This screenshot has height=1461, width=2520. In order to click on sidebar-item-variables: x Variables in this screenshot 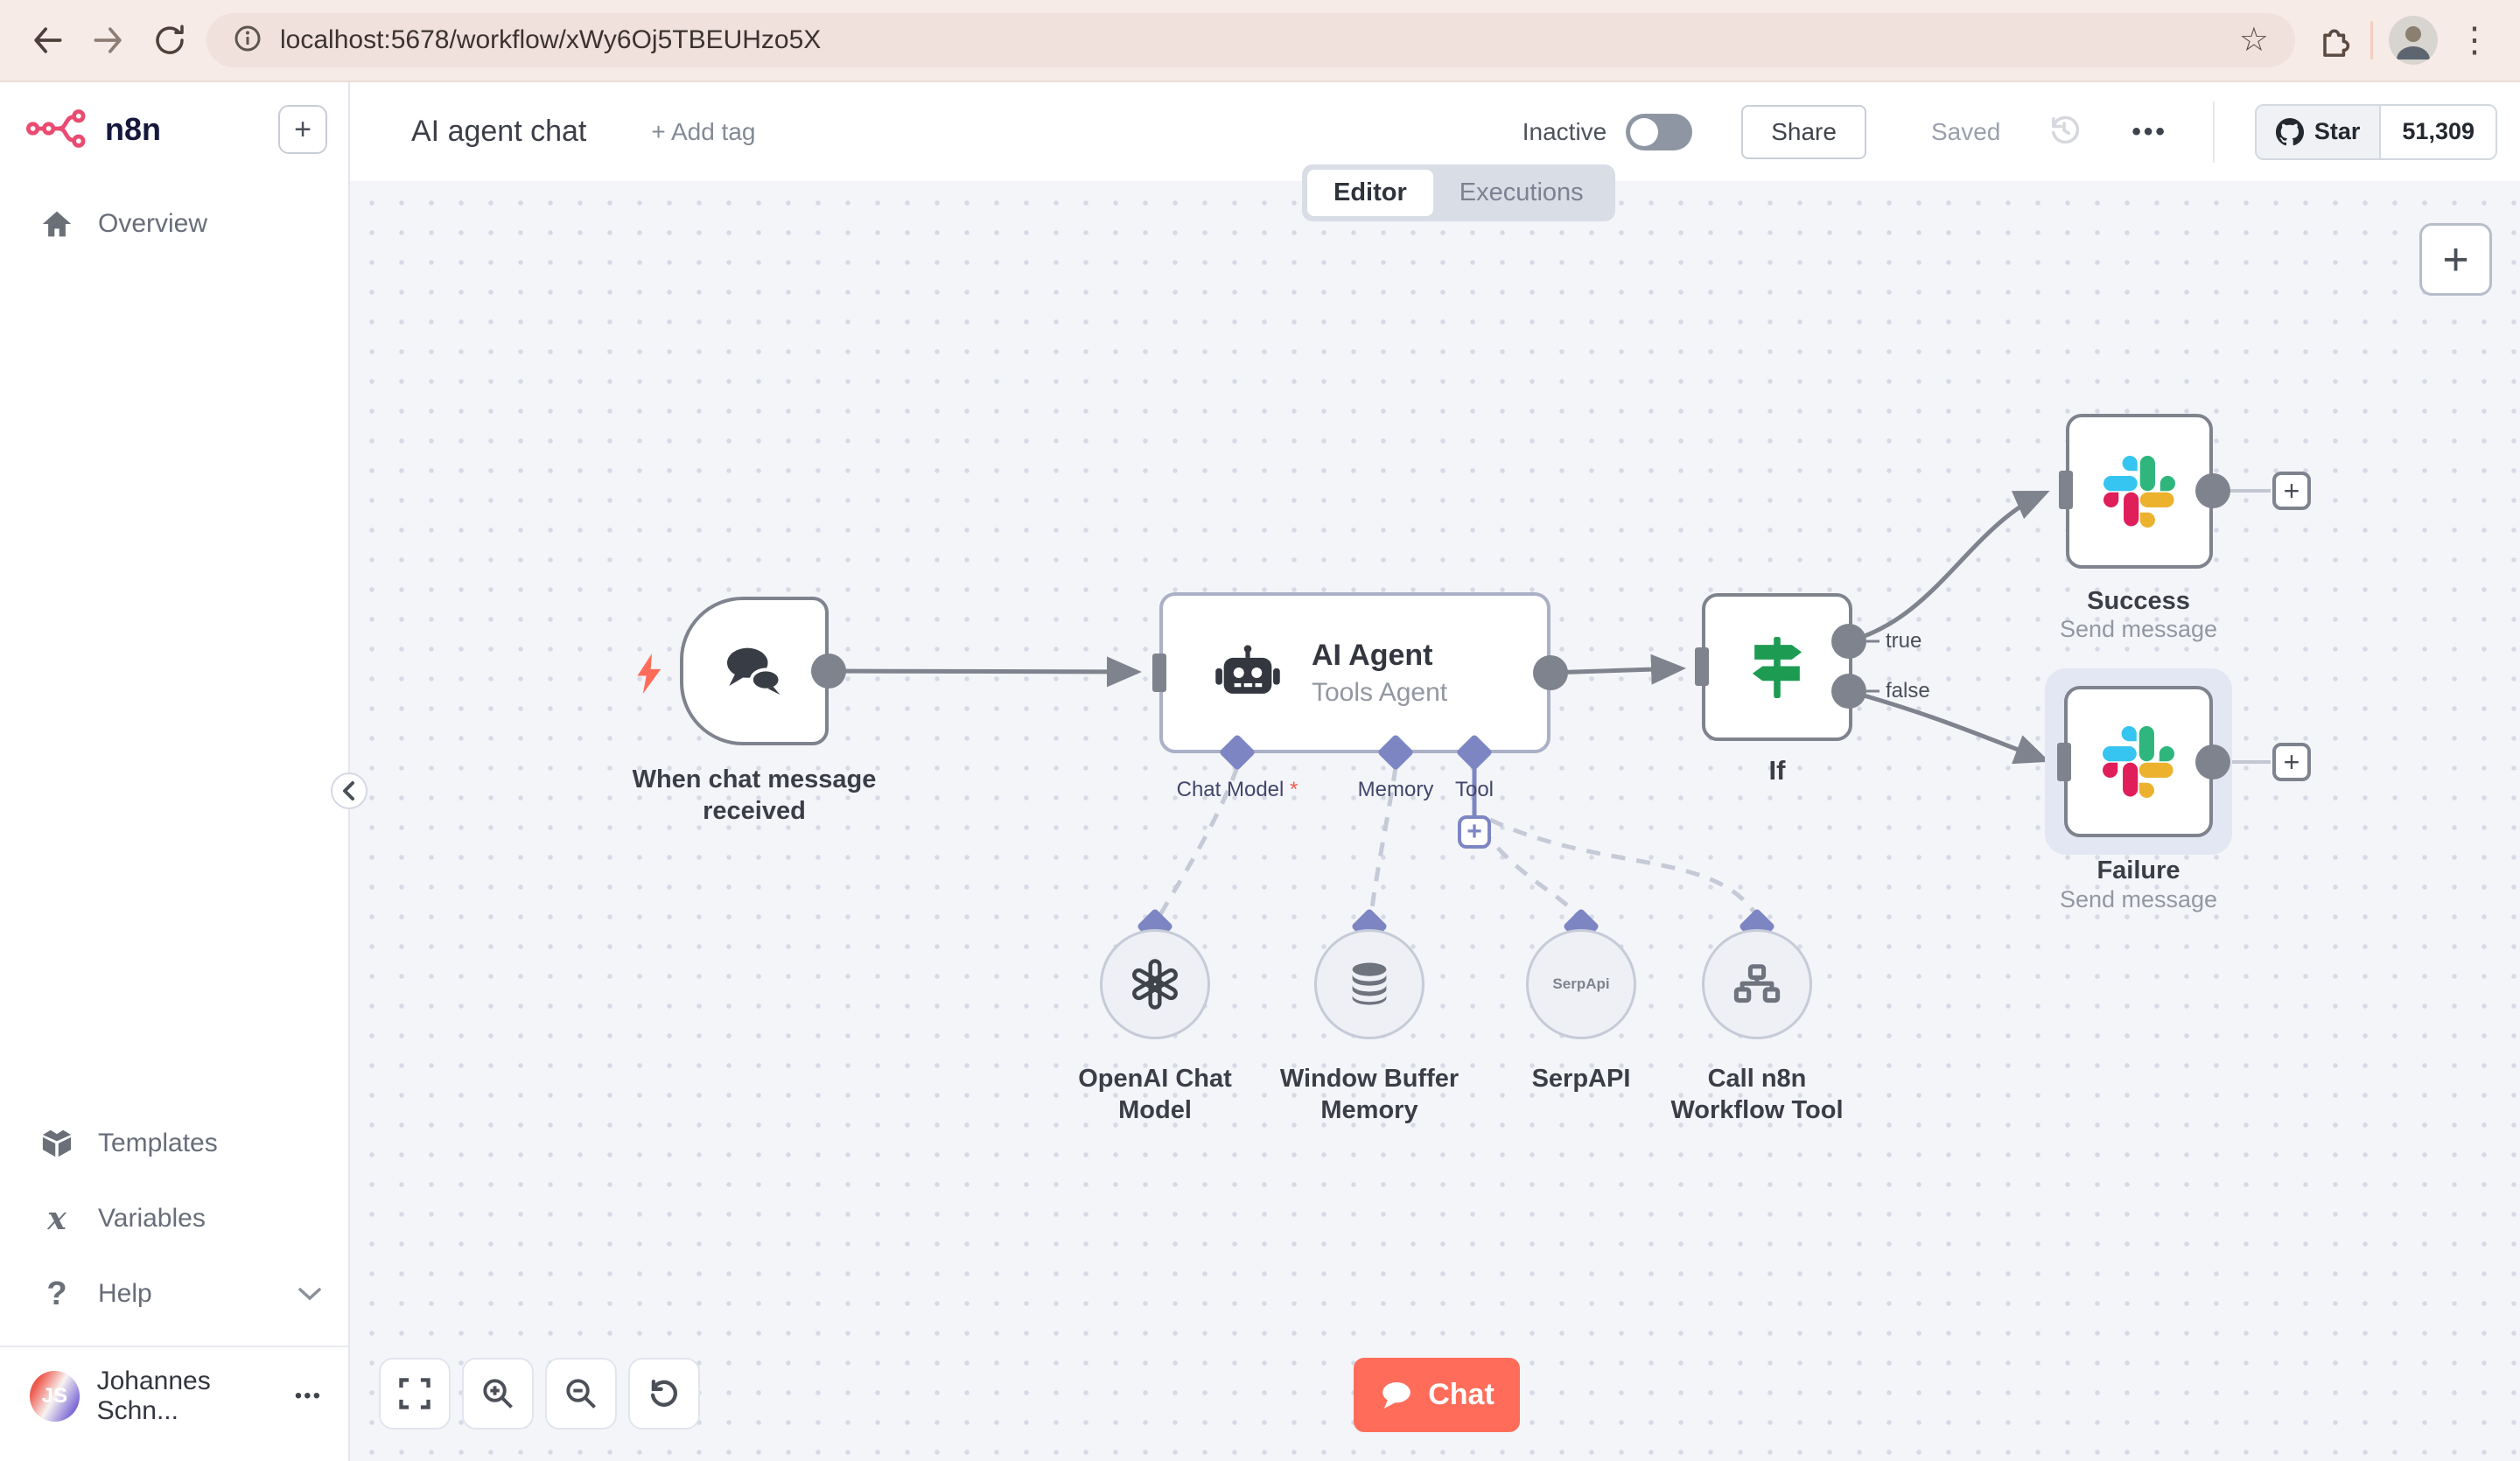, I will do `click(174, 1218)`.